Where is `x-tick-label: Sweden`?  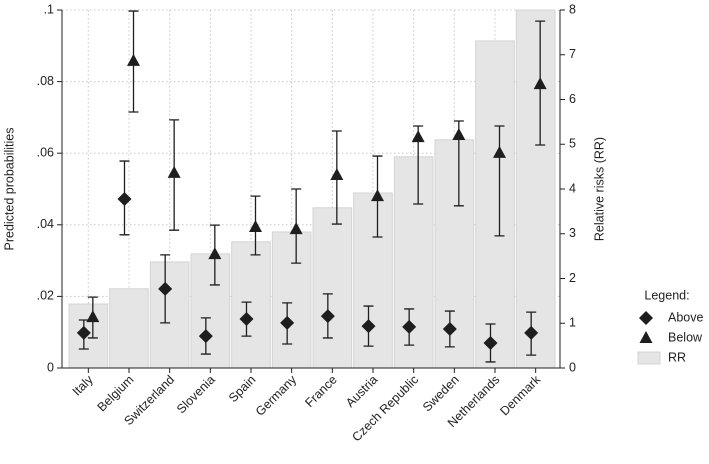
x-tick-label: Sweden is located at coordinates (441, 394).